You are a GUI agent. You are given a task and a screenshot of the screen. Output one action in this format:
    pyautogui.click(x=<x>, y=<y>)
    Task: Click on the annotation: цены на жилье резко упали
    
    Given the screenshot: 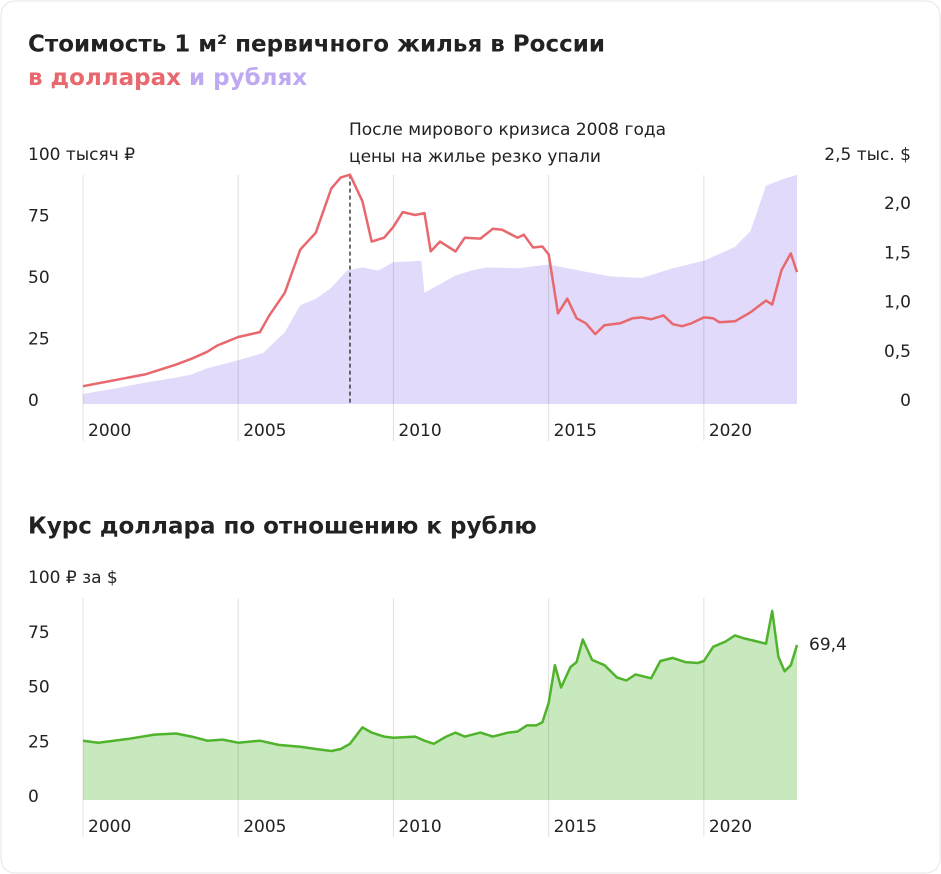 What is the action you would take?
    pyautogui.click(x=475, y=157)
    